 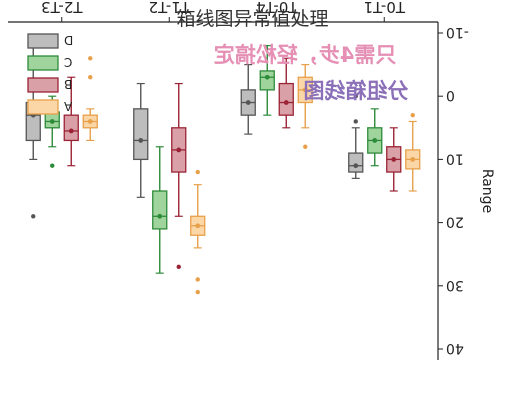 I want to click on legend-label: A, so click(x=67, y=106).